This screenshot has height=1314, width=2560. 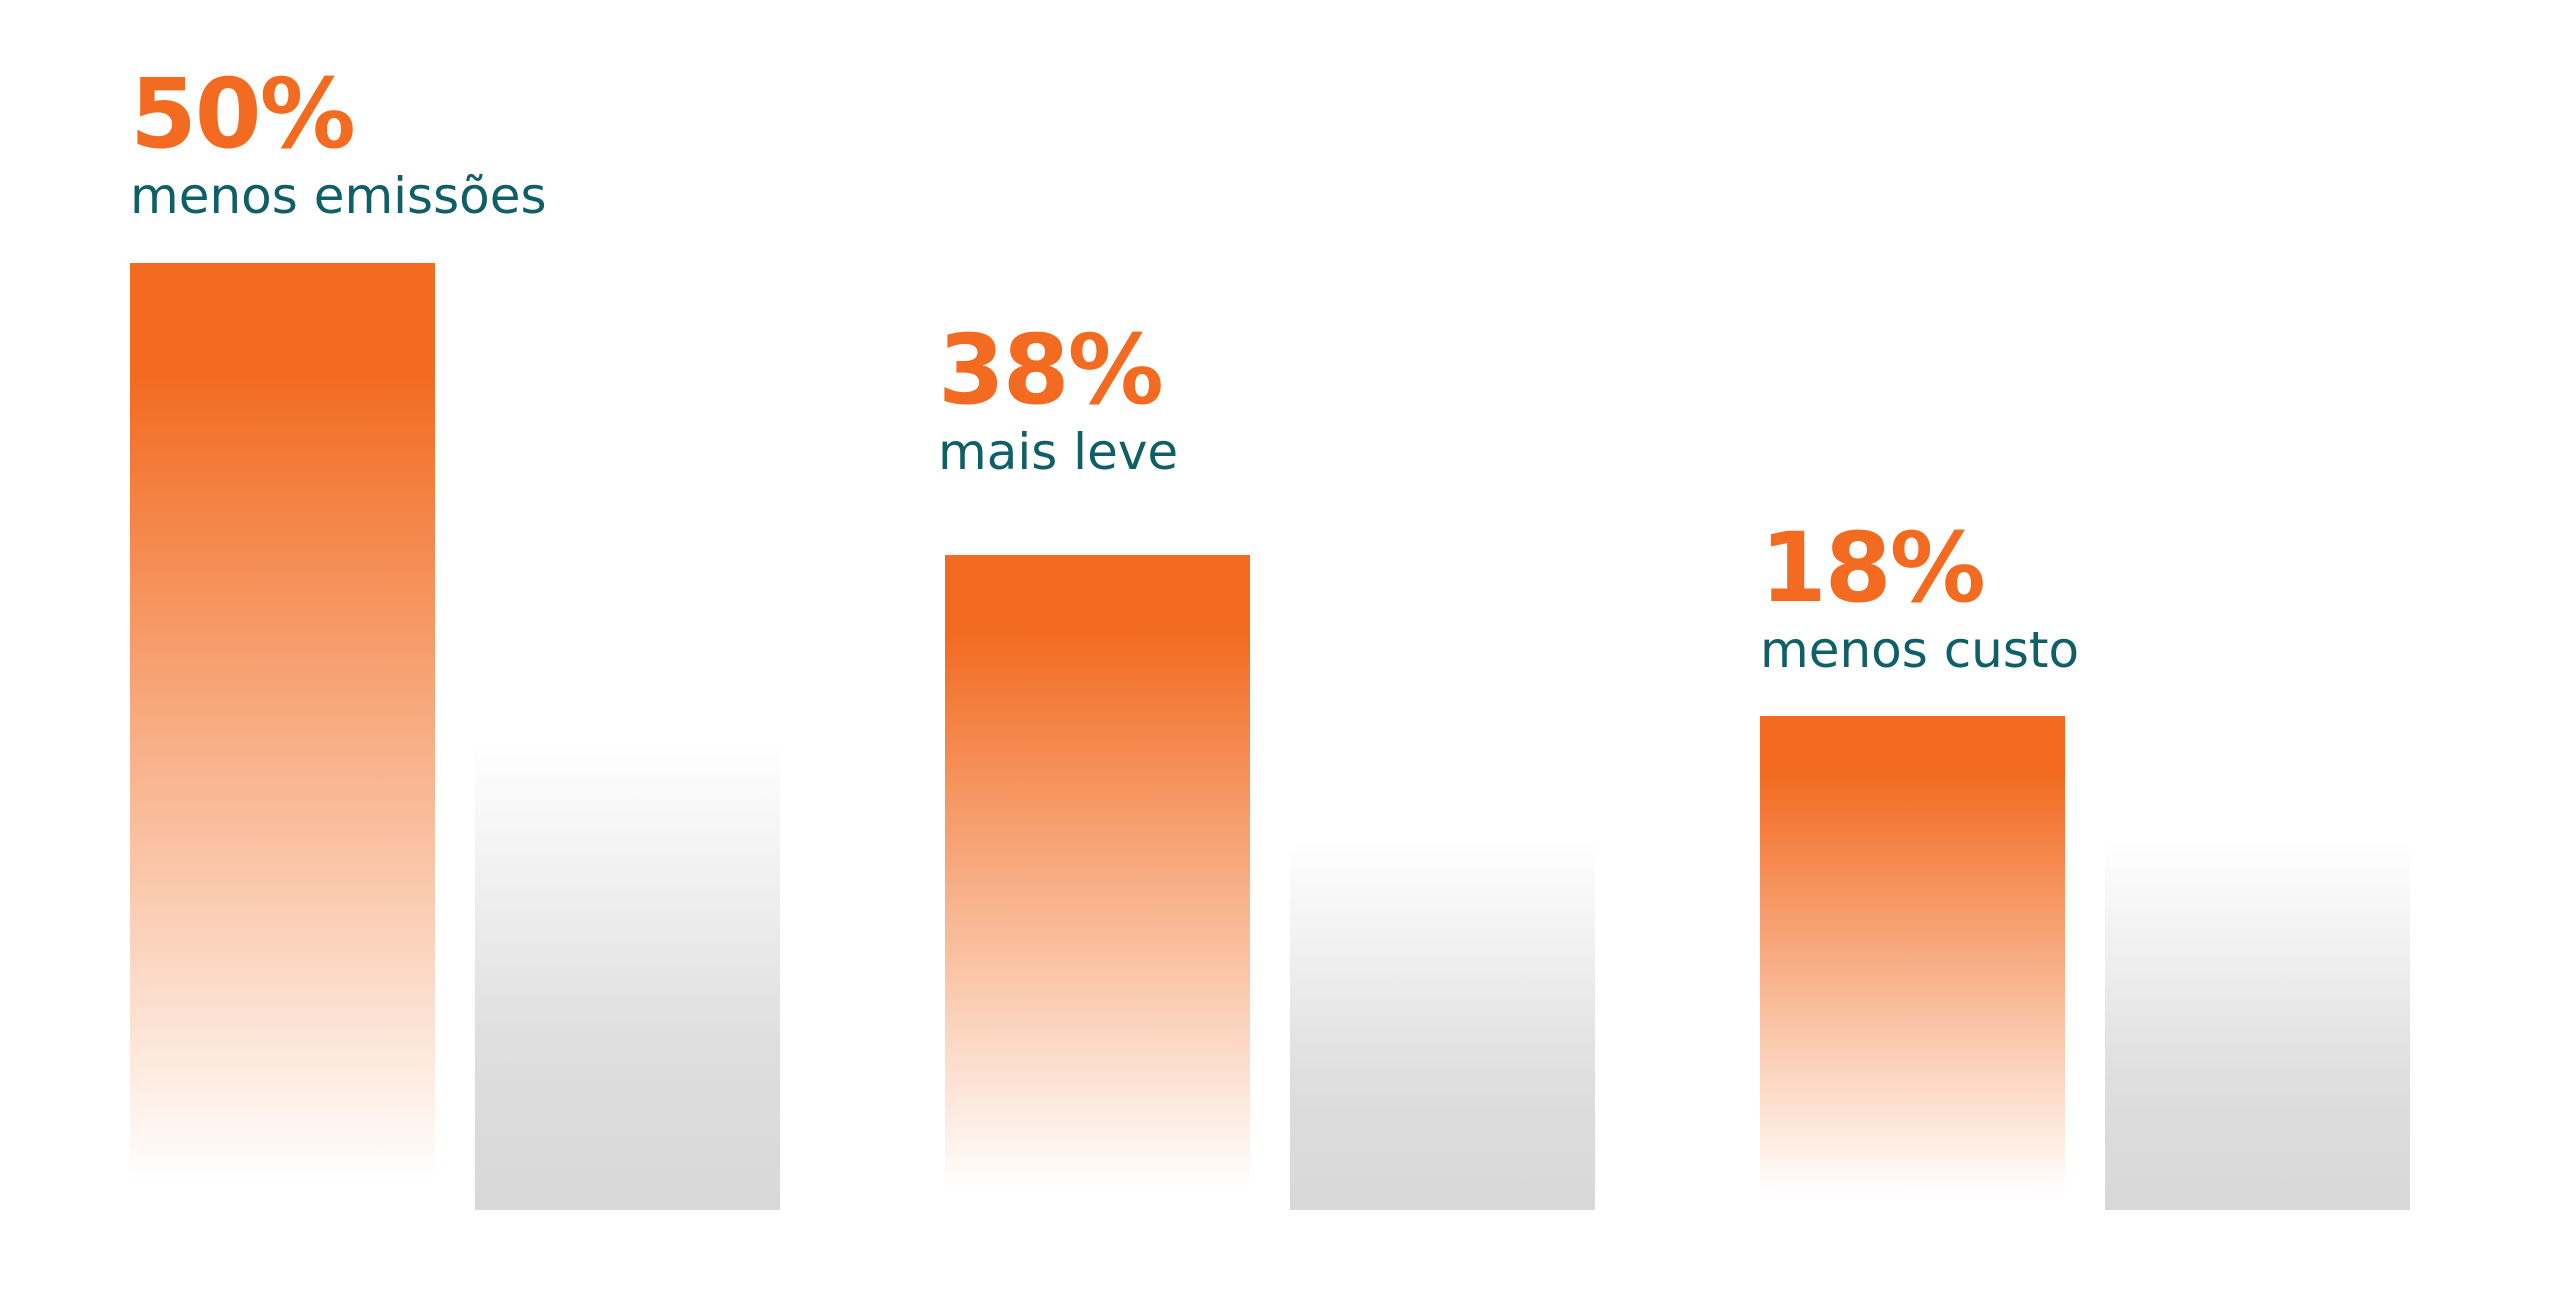 I want to click on group-label-1: 38% mais leve, so click(x=1058, y=400).